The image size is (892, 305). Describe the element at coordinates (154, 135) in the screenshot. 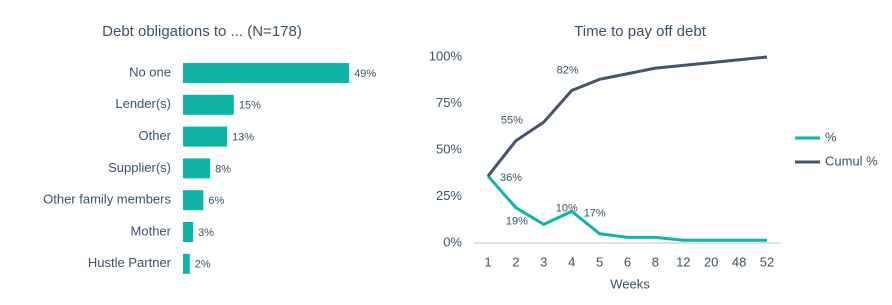

I see `y-tick-label: Other` at that location.